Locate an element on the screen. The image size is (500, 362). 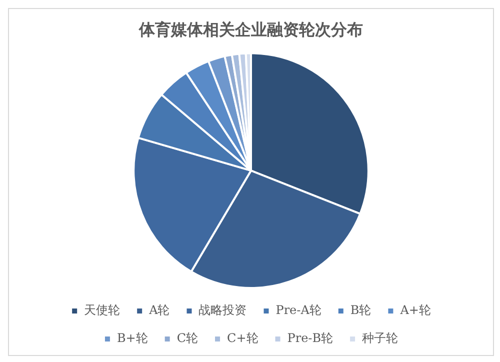
legend-label: 战略投资 is located at coordinates (222, 310).